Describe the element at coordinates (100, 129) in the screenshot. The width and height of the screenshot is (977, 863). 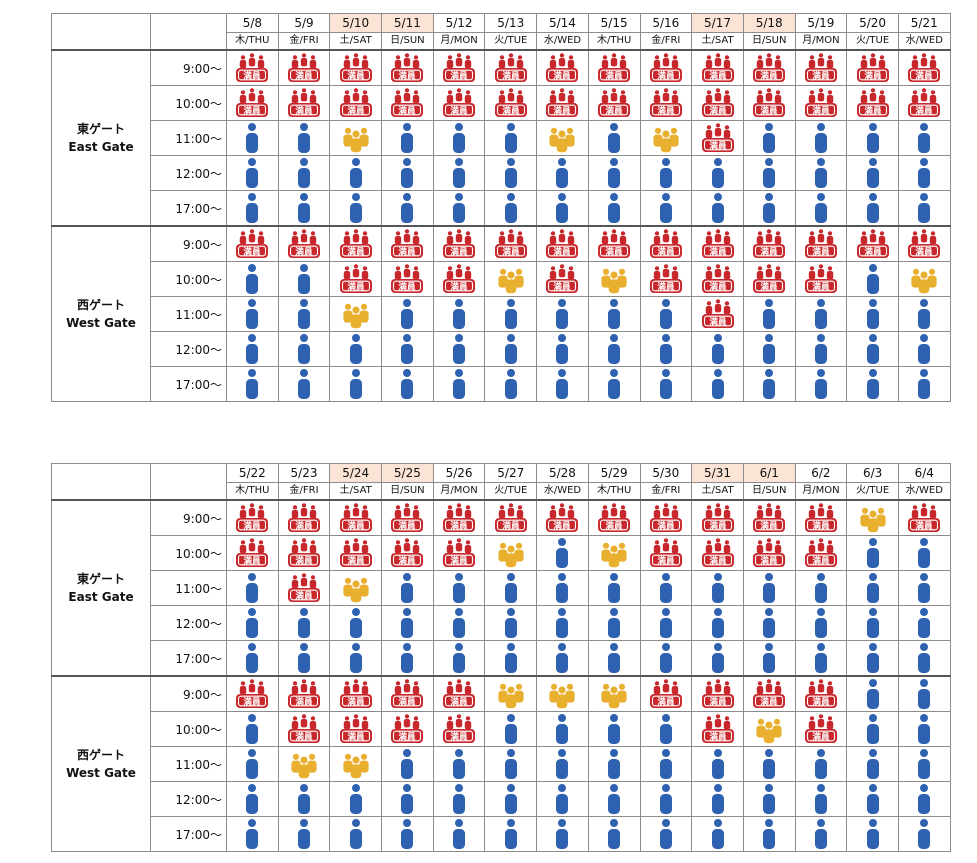
I see `gate-name-jp: 東ゲート` at that location.